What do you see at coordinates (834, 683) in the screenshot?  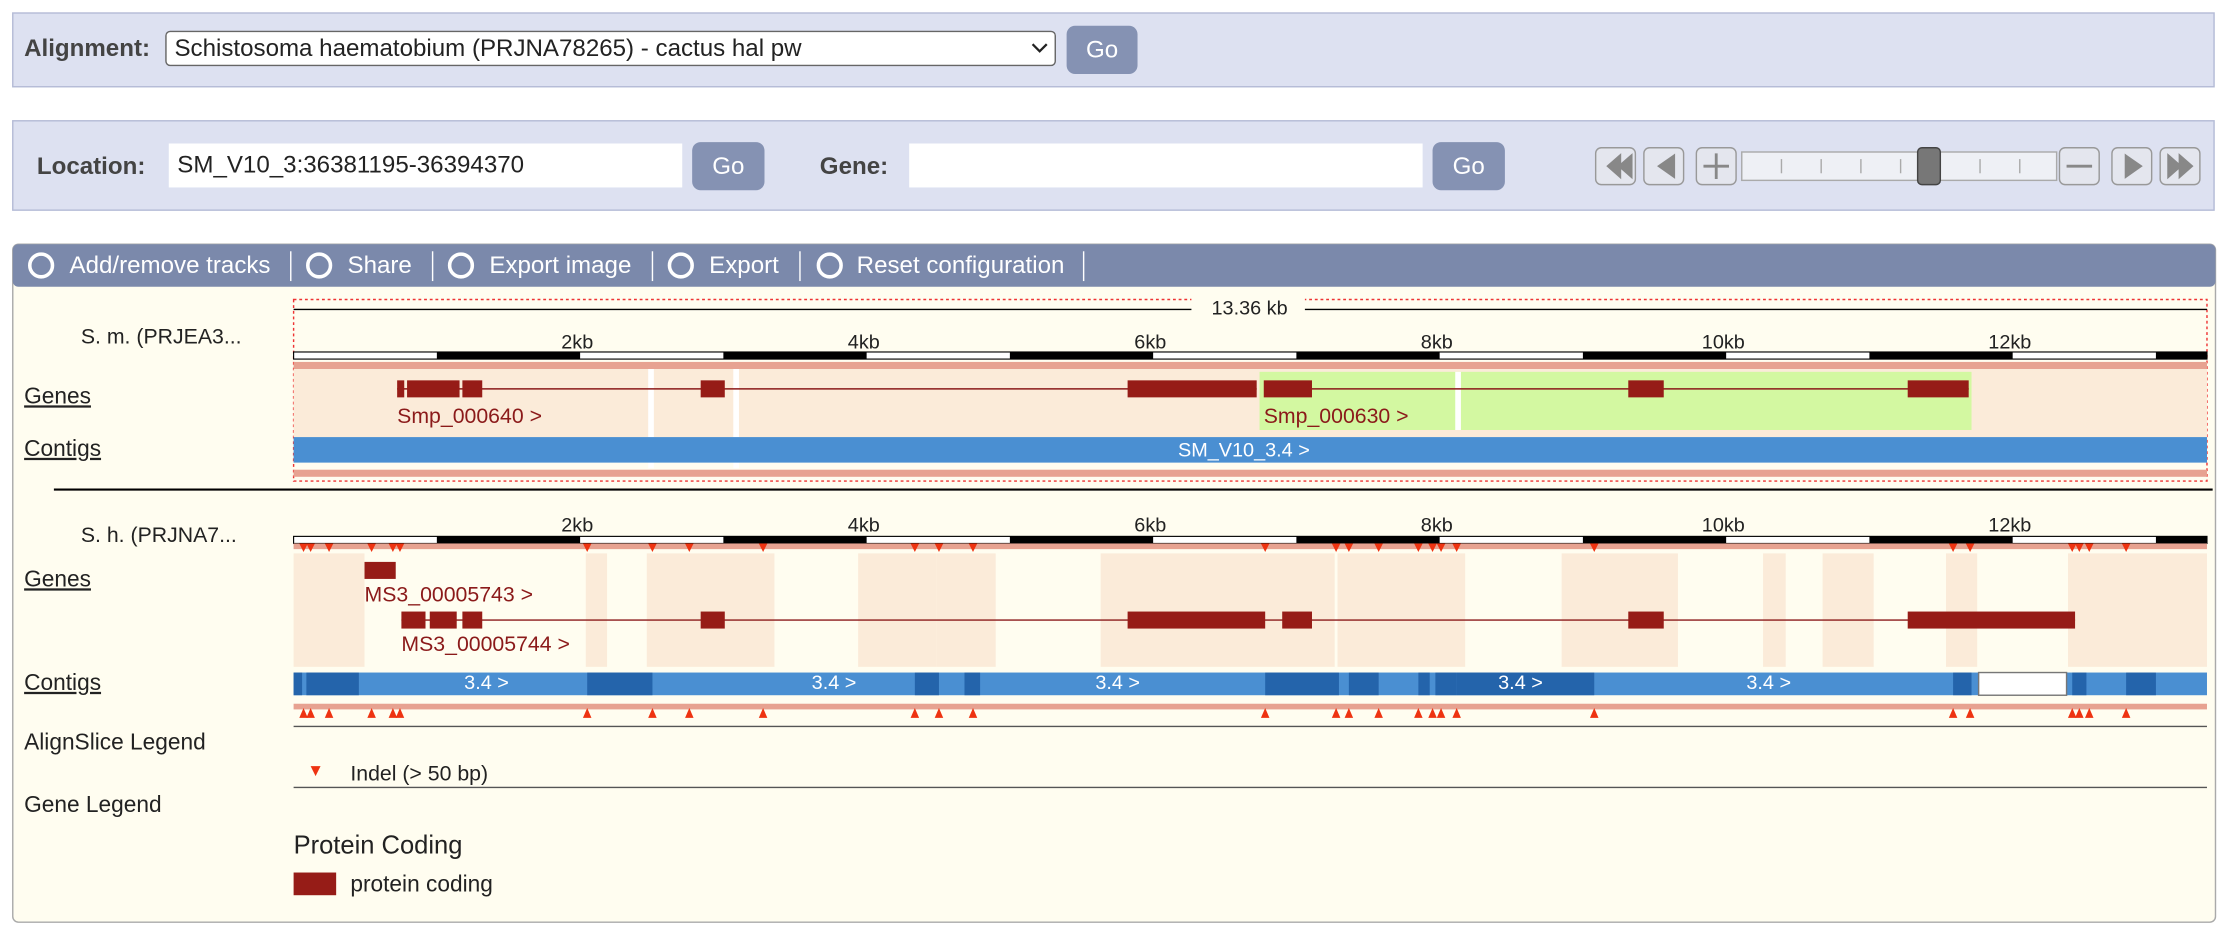 I see `contig-label: 3.4 >` at bounding box center [834, 683].